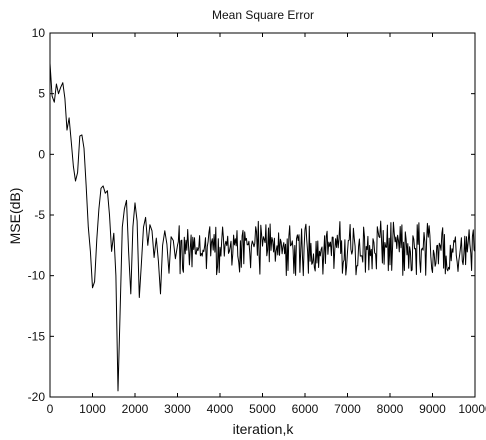 This screenshot has height=440, width=486. Describe the element at coordinates (305, 409) in the screenshot. I see `x-tick-label: 6000` at that location.